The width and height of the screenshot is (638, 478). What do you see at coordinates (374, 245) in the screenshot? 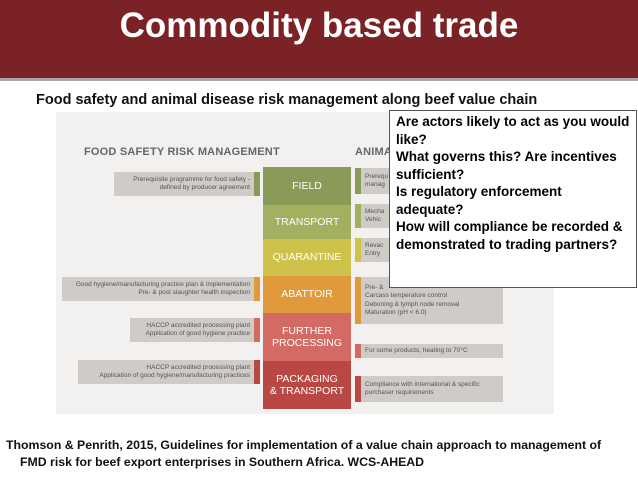
I see `box-text: Revac` at bounding box center [374, 245].